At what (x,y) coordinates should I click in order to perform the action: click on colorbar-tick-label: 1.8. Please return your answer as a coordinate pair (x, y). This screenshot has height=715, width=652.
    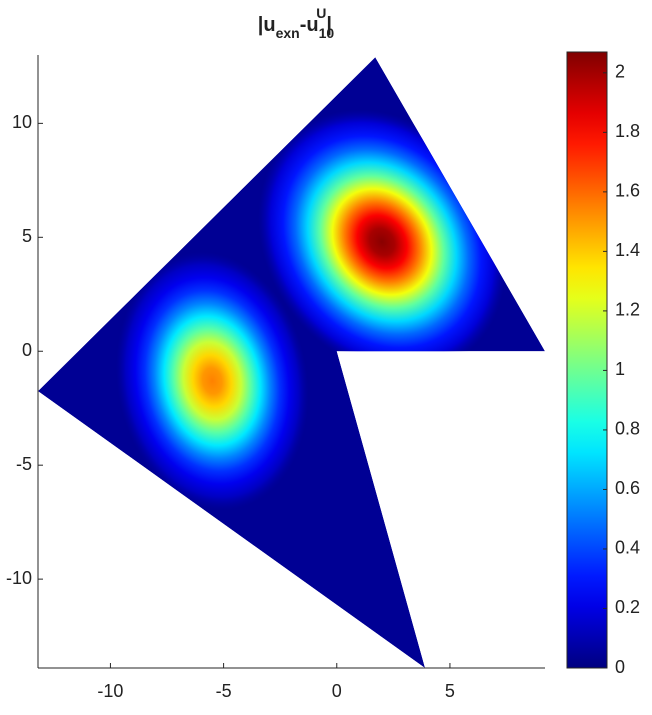
    Looking at the image, I should click on (627, 131).